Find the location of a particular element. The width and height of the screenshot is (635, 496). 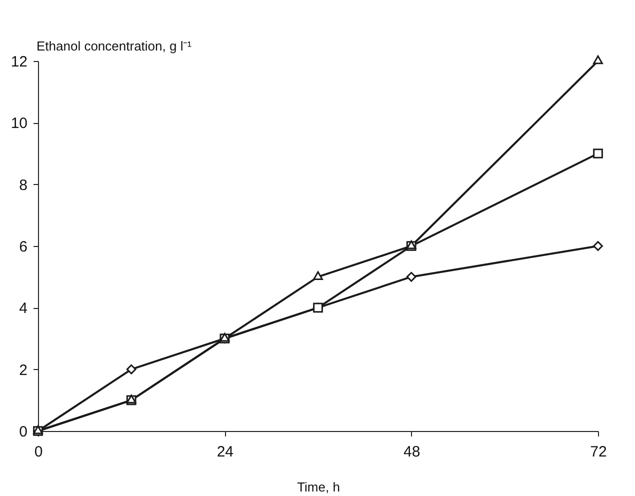

x-tick-label: 48 is located at coordinates (411, 452).